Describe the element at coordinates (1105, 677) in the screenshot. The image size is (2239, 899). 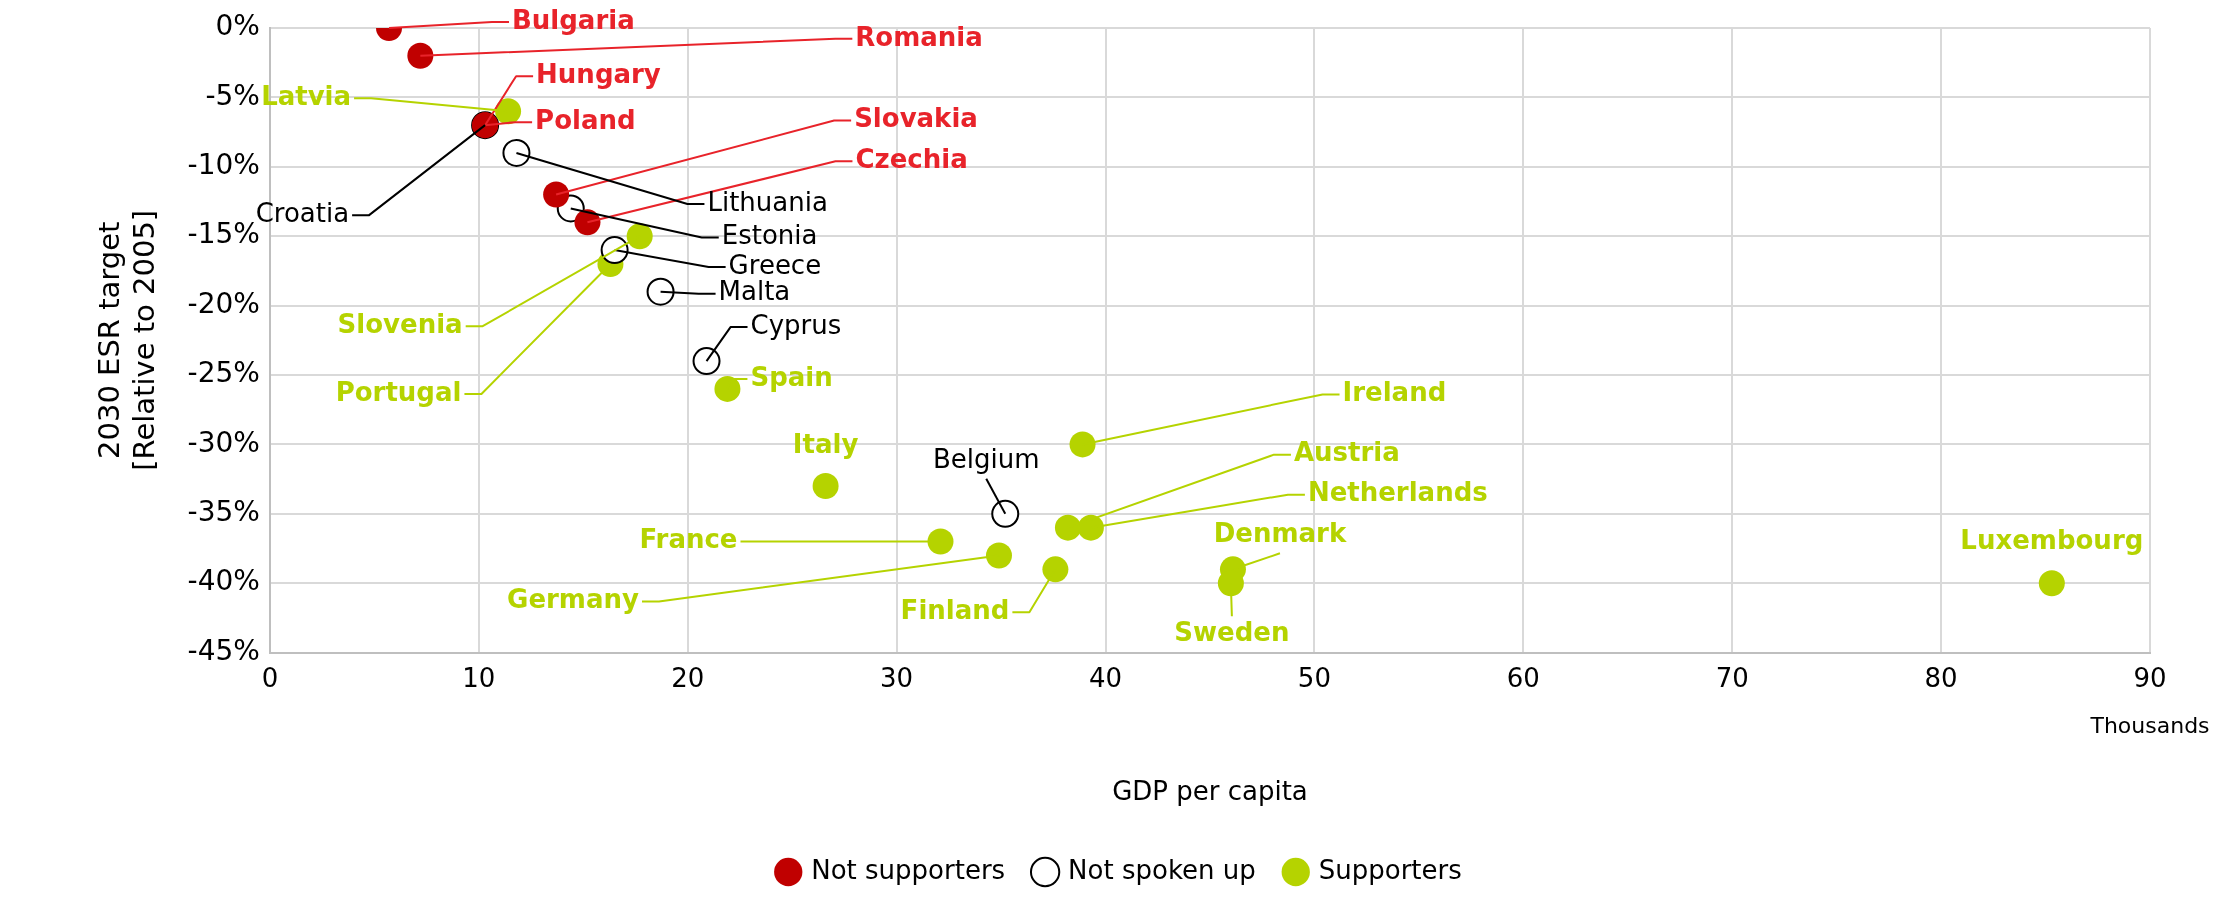
I see `x-tick-label: 40` at that location.